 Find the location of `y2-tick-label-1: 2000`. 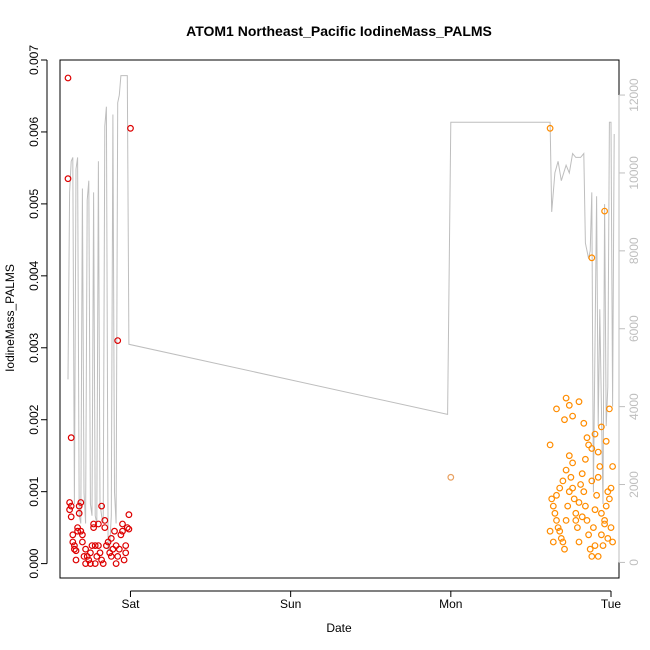

y2-tick-label-1: 2000 is located at coordinates (634, 484).